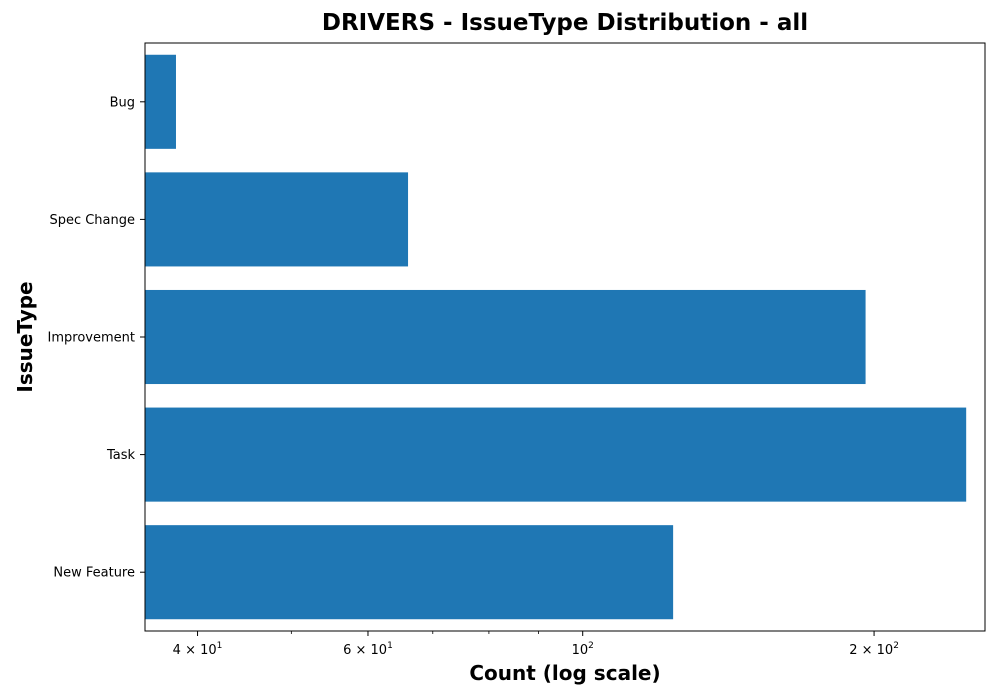 This screenshot has width=1000, height=700. What do you see at coordinates (556, 454) in the screenshot?
I see `bar-task` at bounding box center [556, 454].